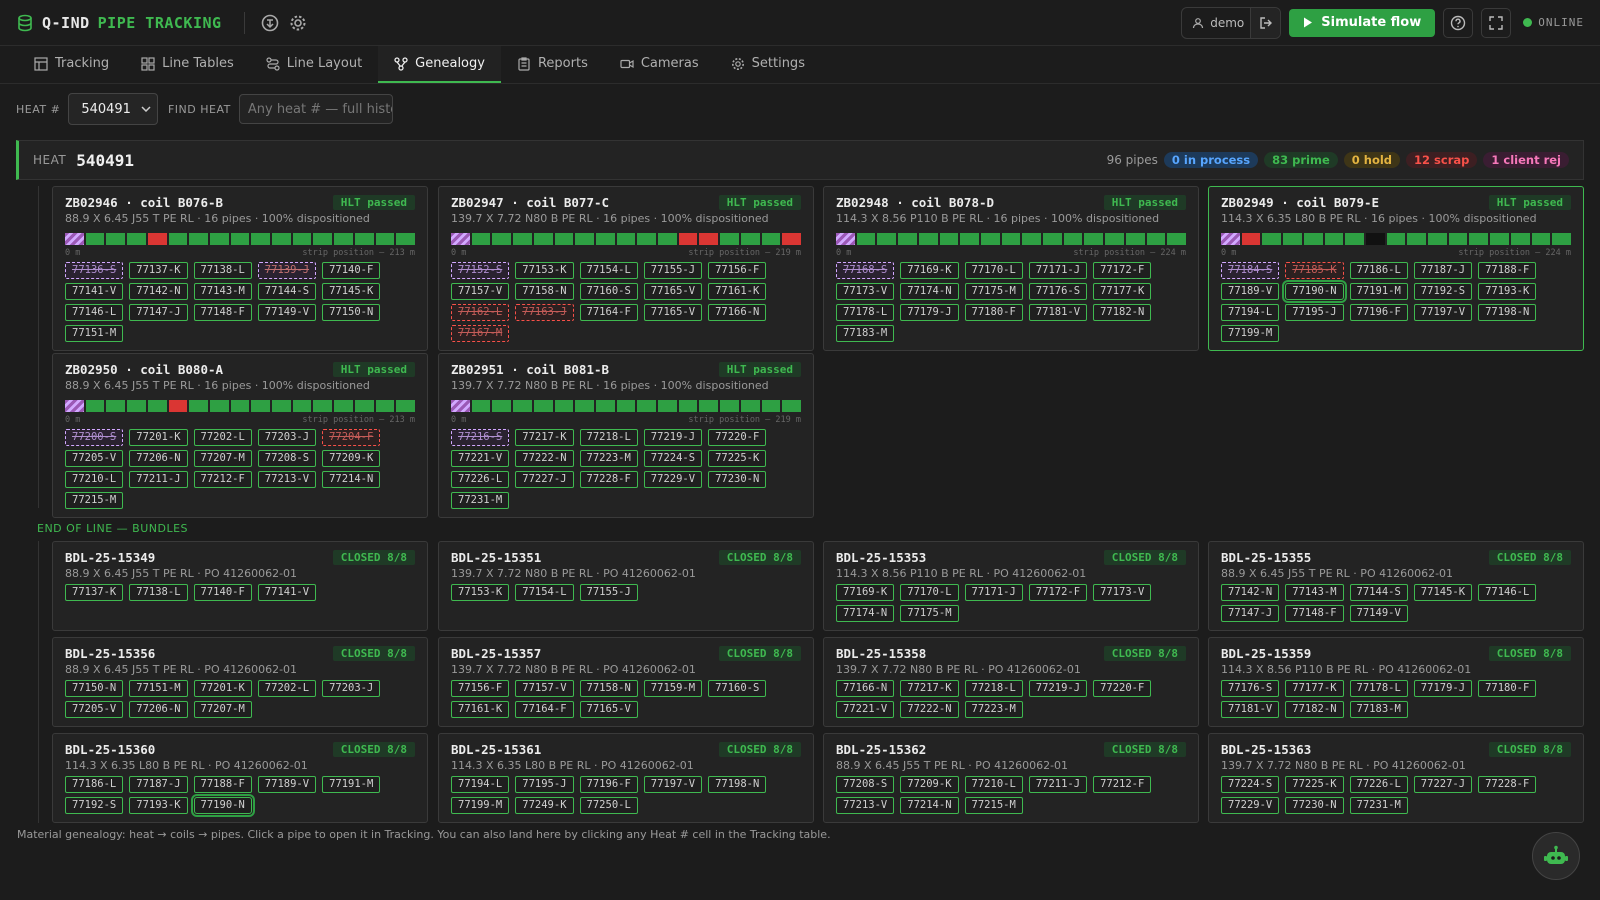 This screenshot has width=1600, height=900. I want to click on pipe-chip: 77155-J, so click(608, 592).